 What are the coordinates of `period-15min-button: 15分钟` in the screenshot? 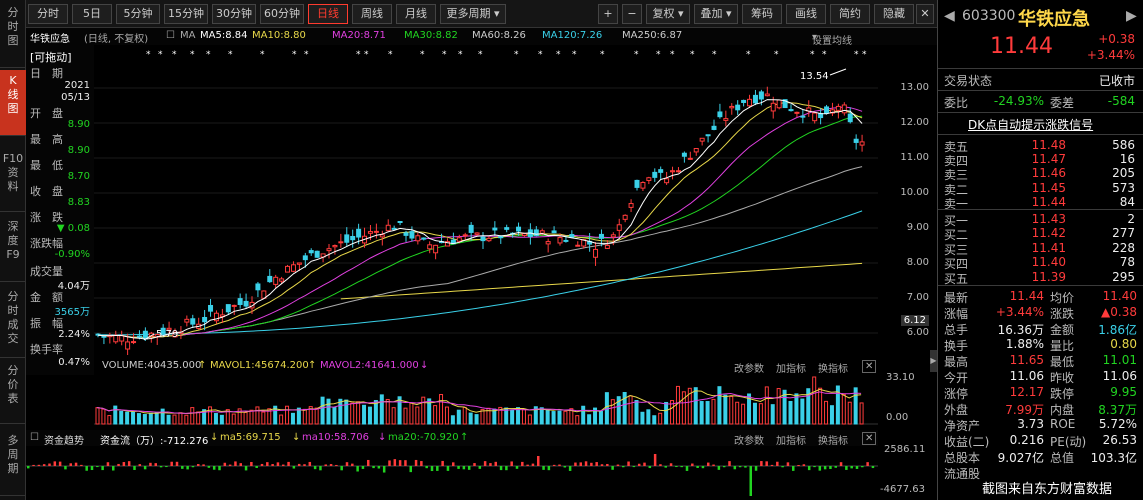 It's located at (186, 14).